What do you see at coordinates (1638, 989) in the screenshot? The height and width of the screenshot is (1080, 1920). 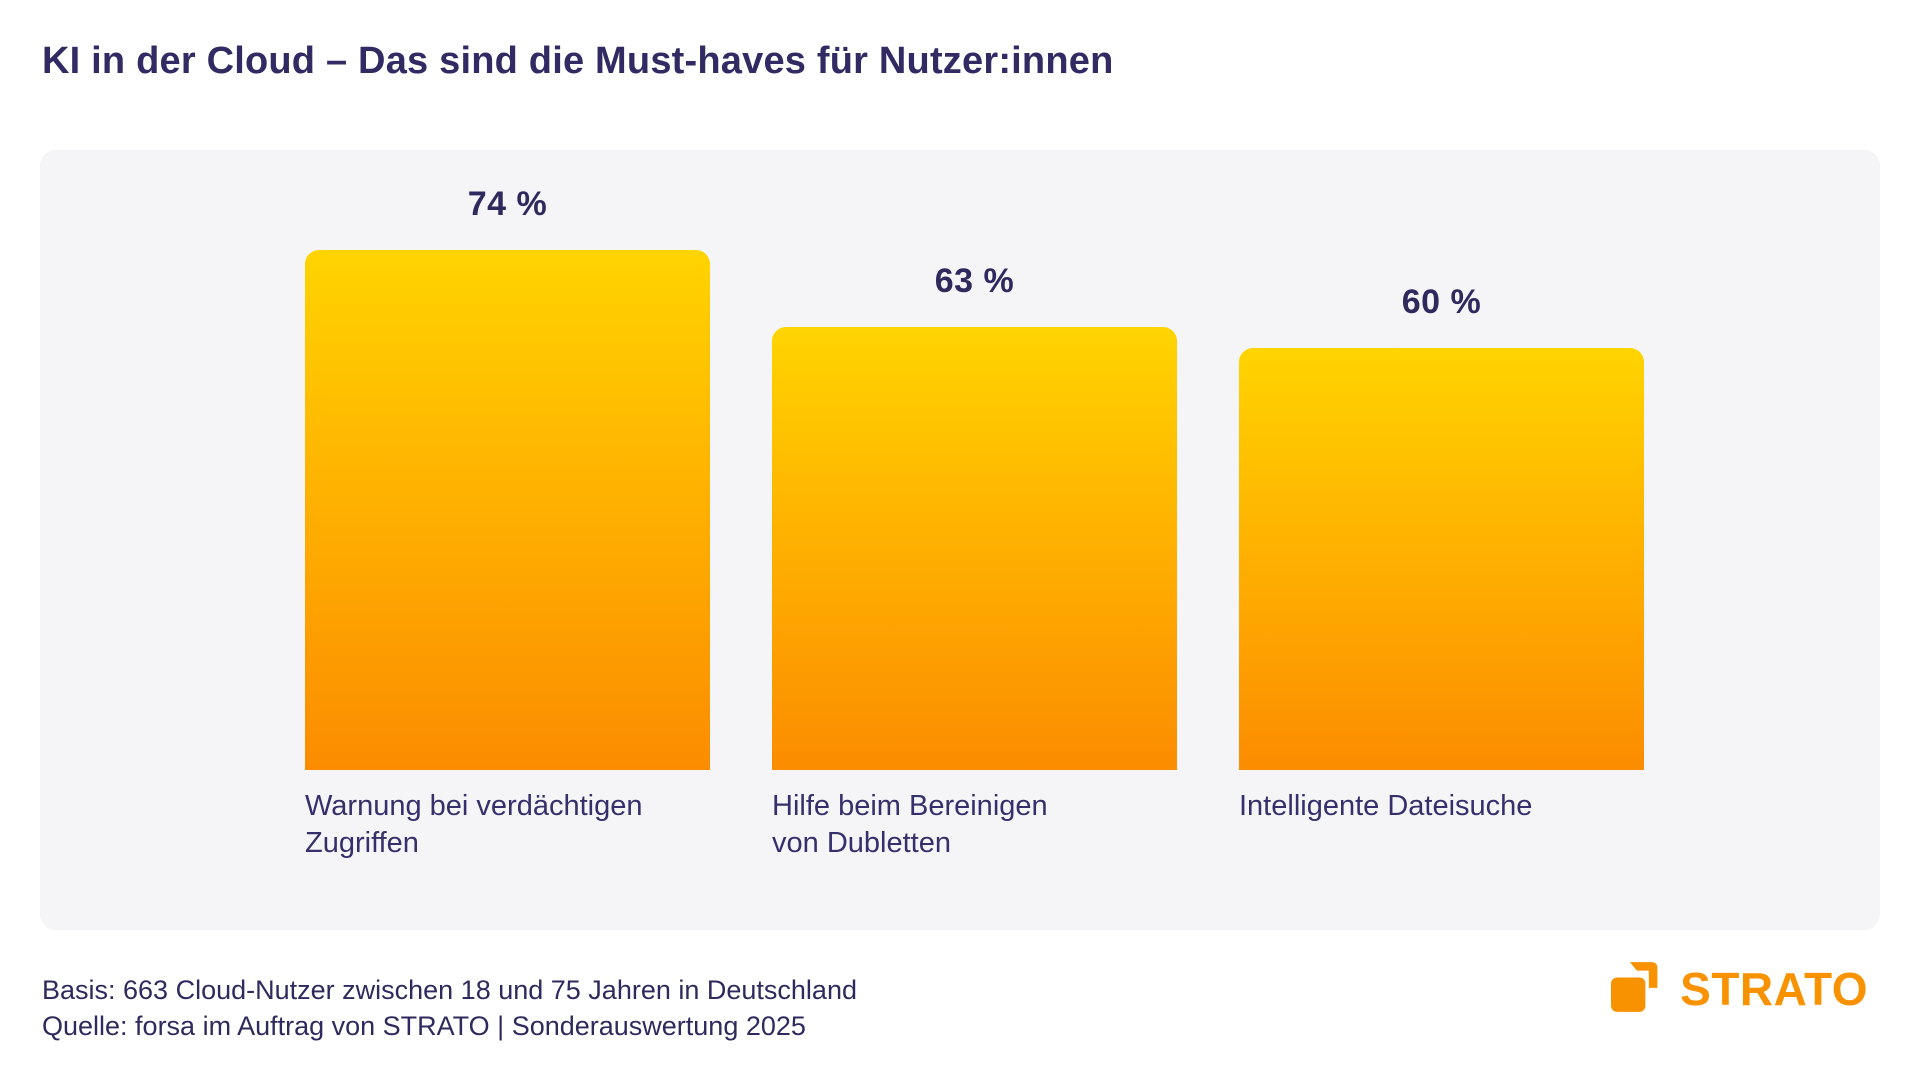 I see `strato-logo-mark-icon` at bounding box center [1638, 989].